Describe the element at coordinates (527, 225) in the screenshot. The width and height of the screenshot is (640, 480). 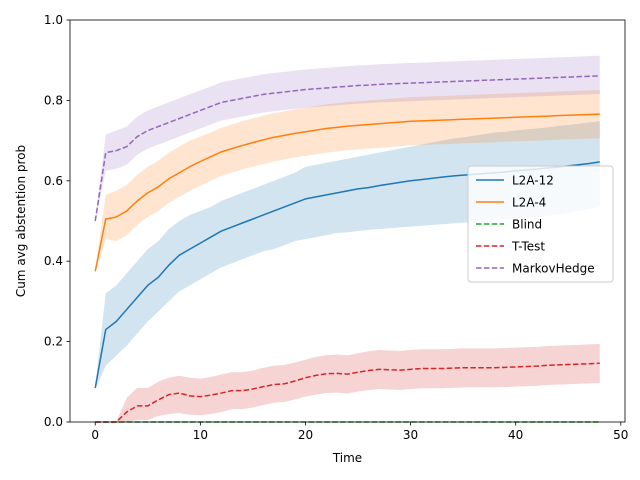
I see `legend-label-blind: Blind` at that location.